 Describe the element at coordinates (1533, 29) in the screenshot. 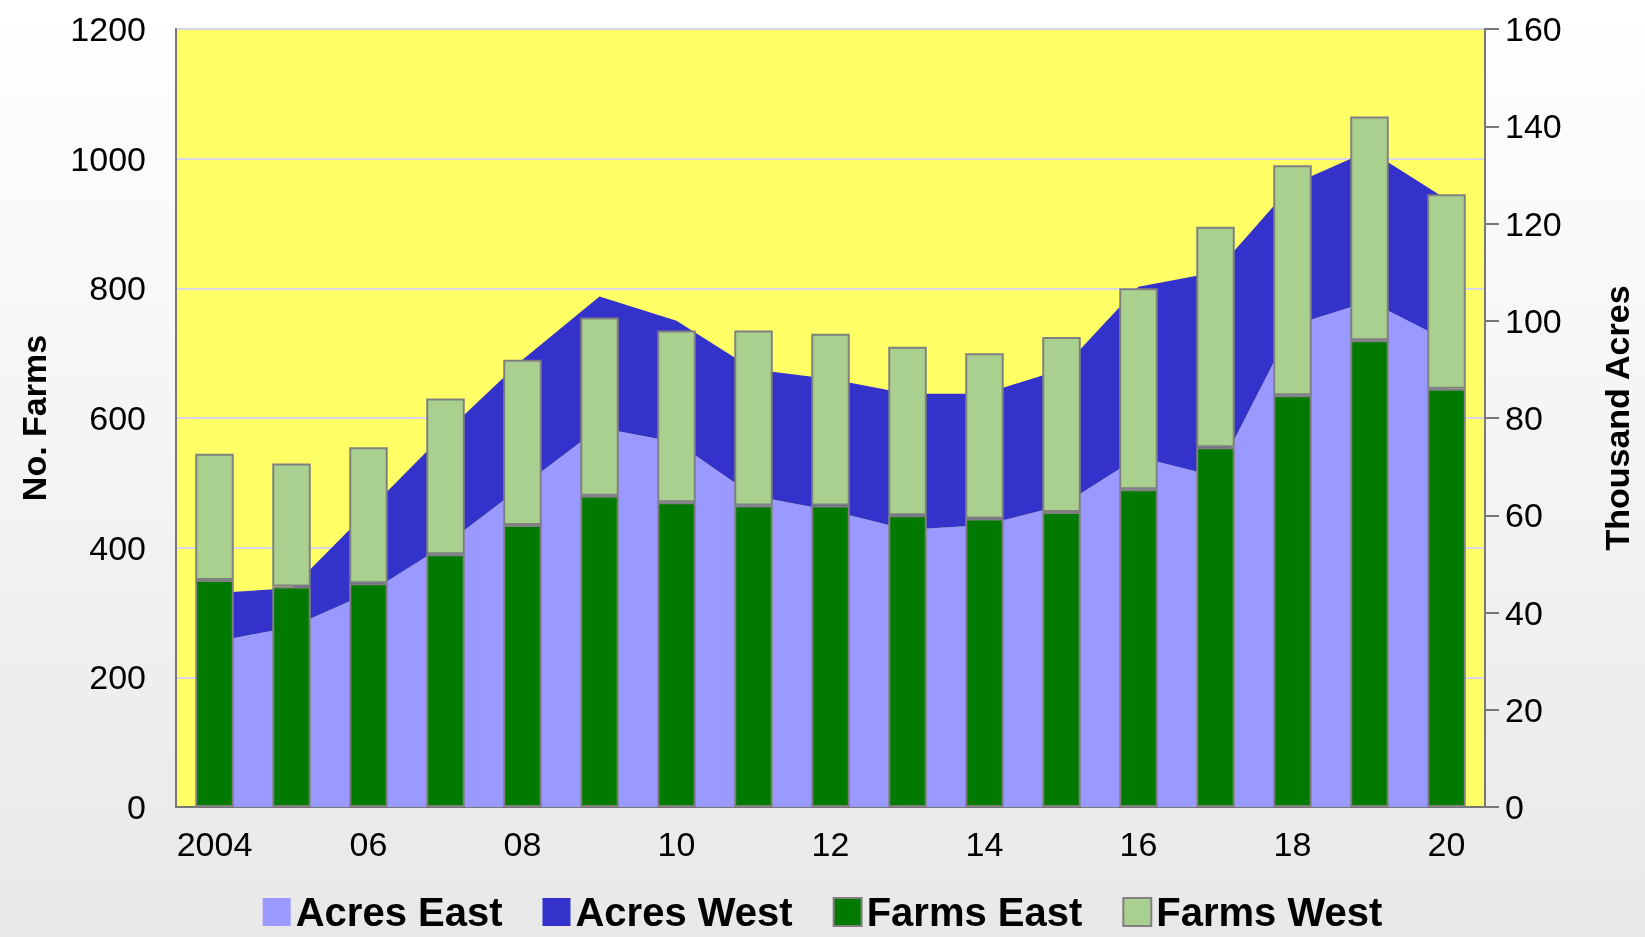

I see `y2-tick-label: 160` at that location.